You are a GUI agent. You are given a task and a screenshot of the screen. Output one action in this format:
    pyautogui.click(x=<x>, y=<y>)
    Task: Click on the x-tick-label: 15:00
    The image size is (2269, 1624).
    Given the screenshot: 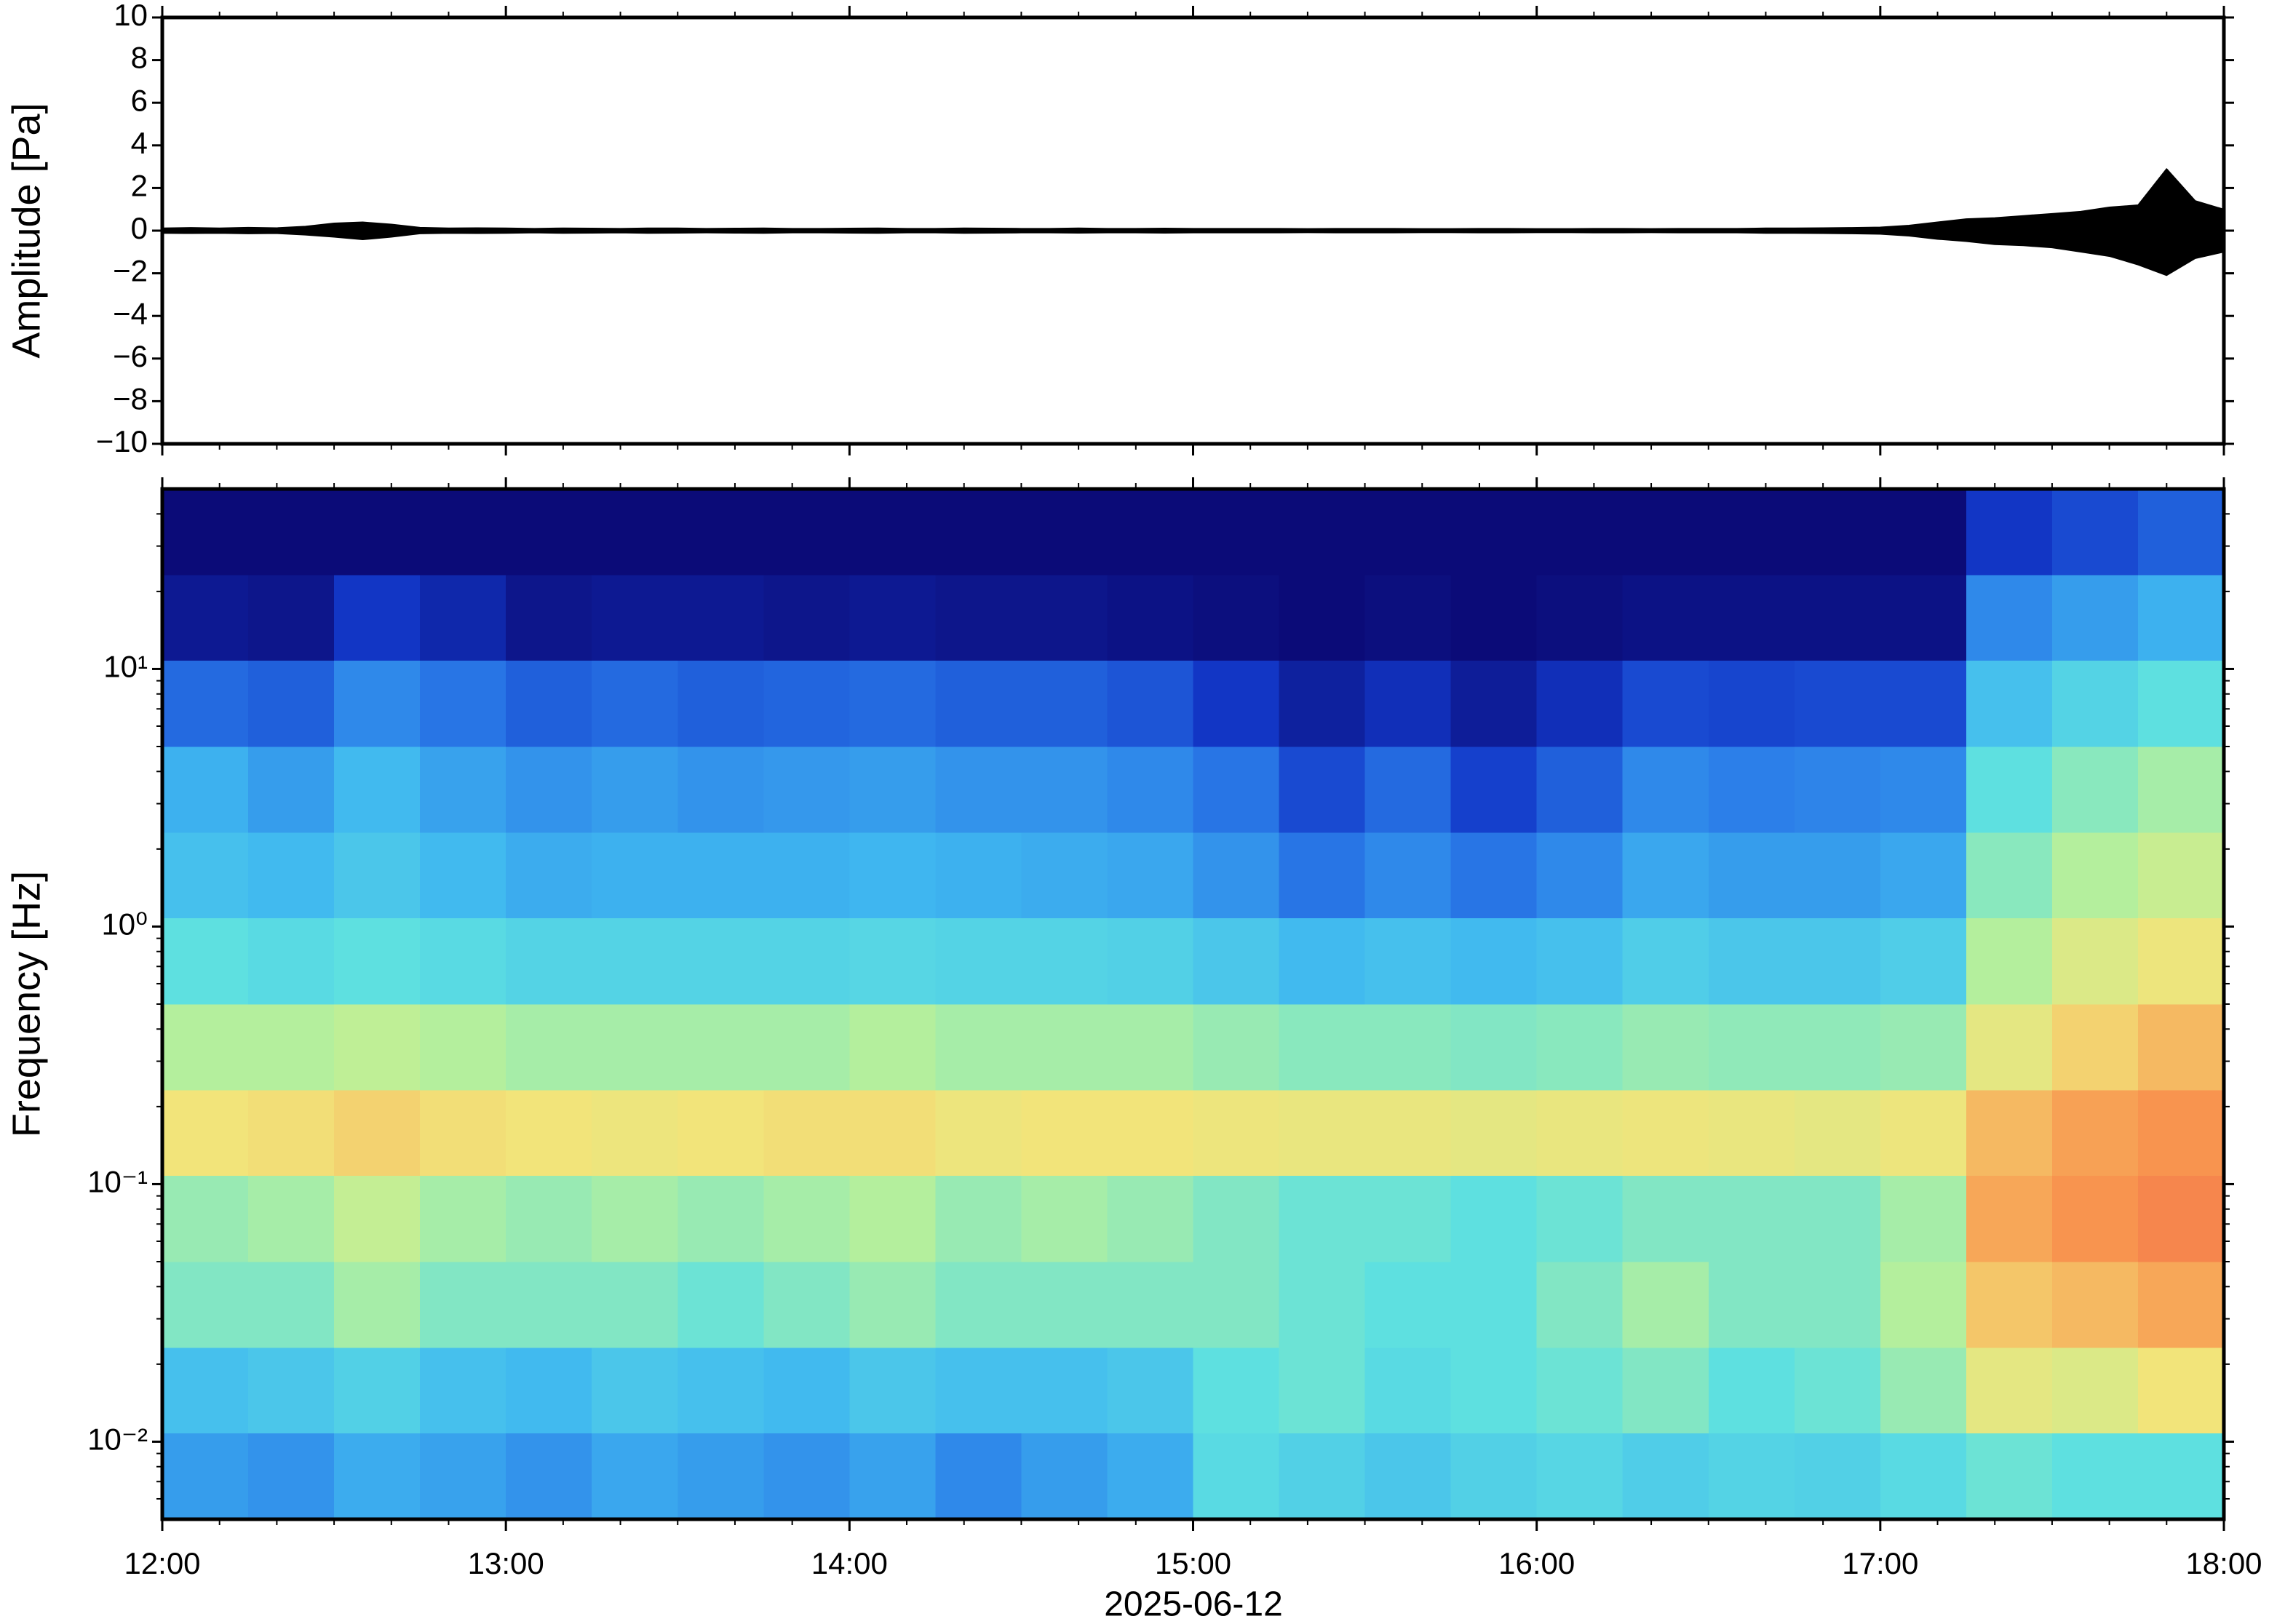 What is the action you would take?
    pyautogui.click(x=1193, y=1563)
    